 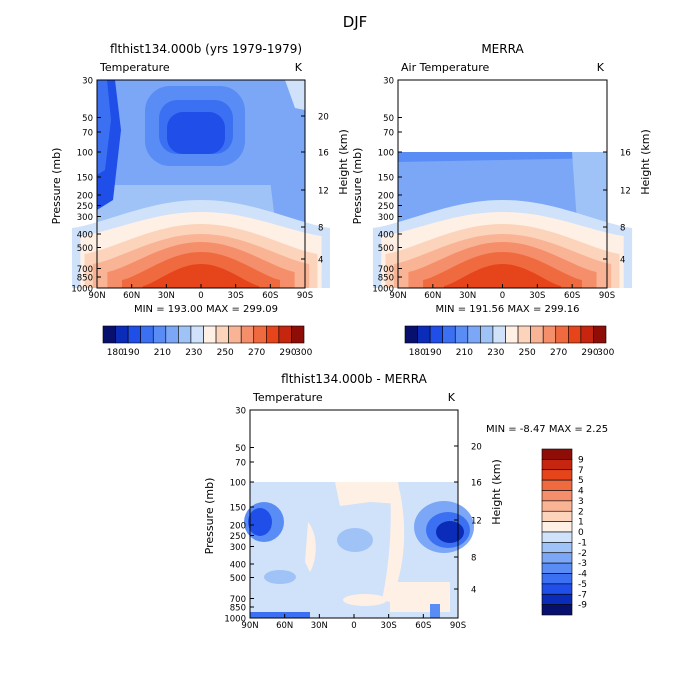 What do you see at coordinates (386, 207) in the screenshot?
I see `y-tick-label: 250` at bounding box center [386, 207].